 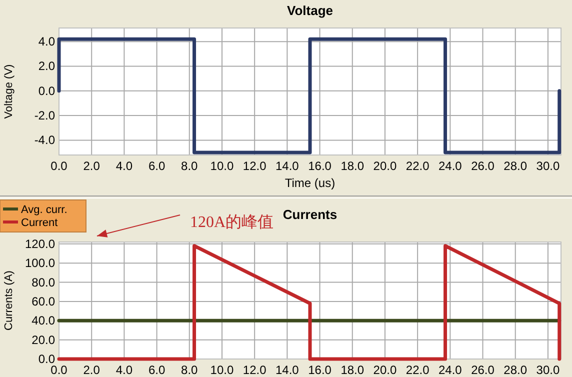 What do you see at coordinates (45, 115) in the screenshot?
I see `y-tick-label: -2.0` at bounding box center [45, 115].